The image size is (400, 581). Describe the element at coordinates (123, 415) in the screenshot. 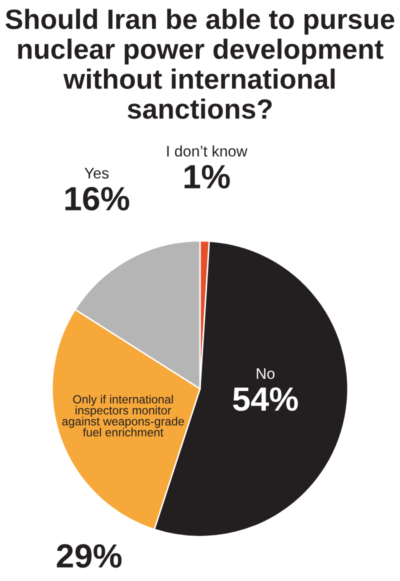

I see `slice-label: Only if international inspectors monitor against weapons-grade fuel enrichment` at that location.